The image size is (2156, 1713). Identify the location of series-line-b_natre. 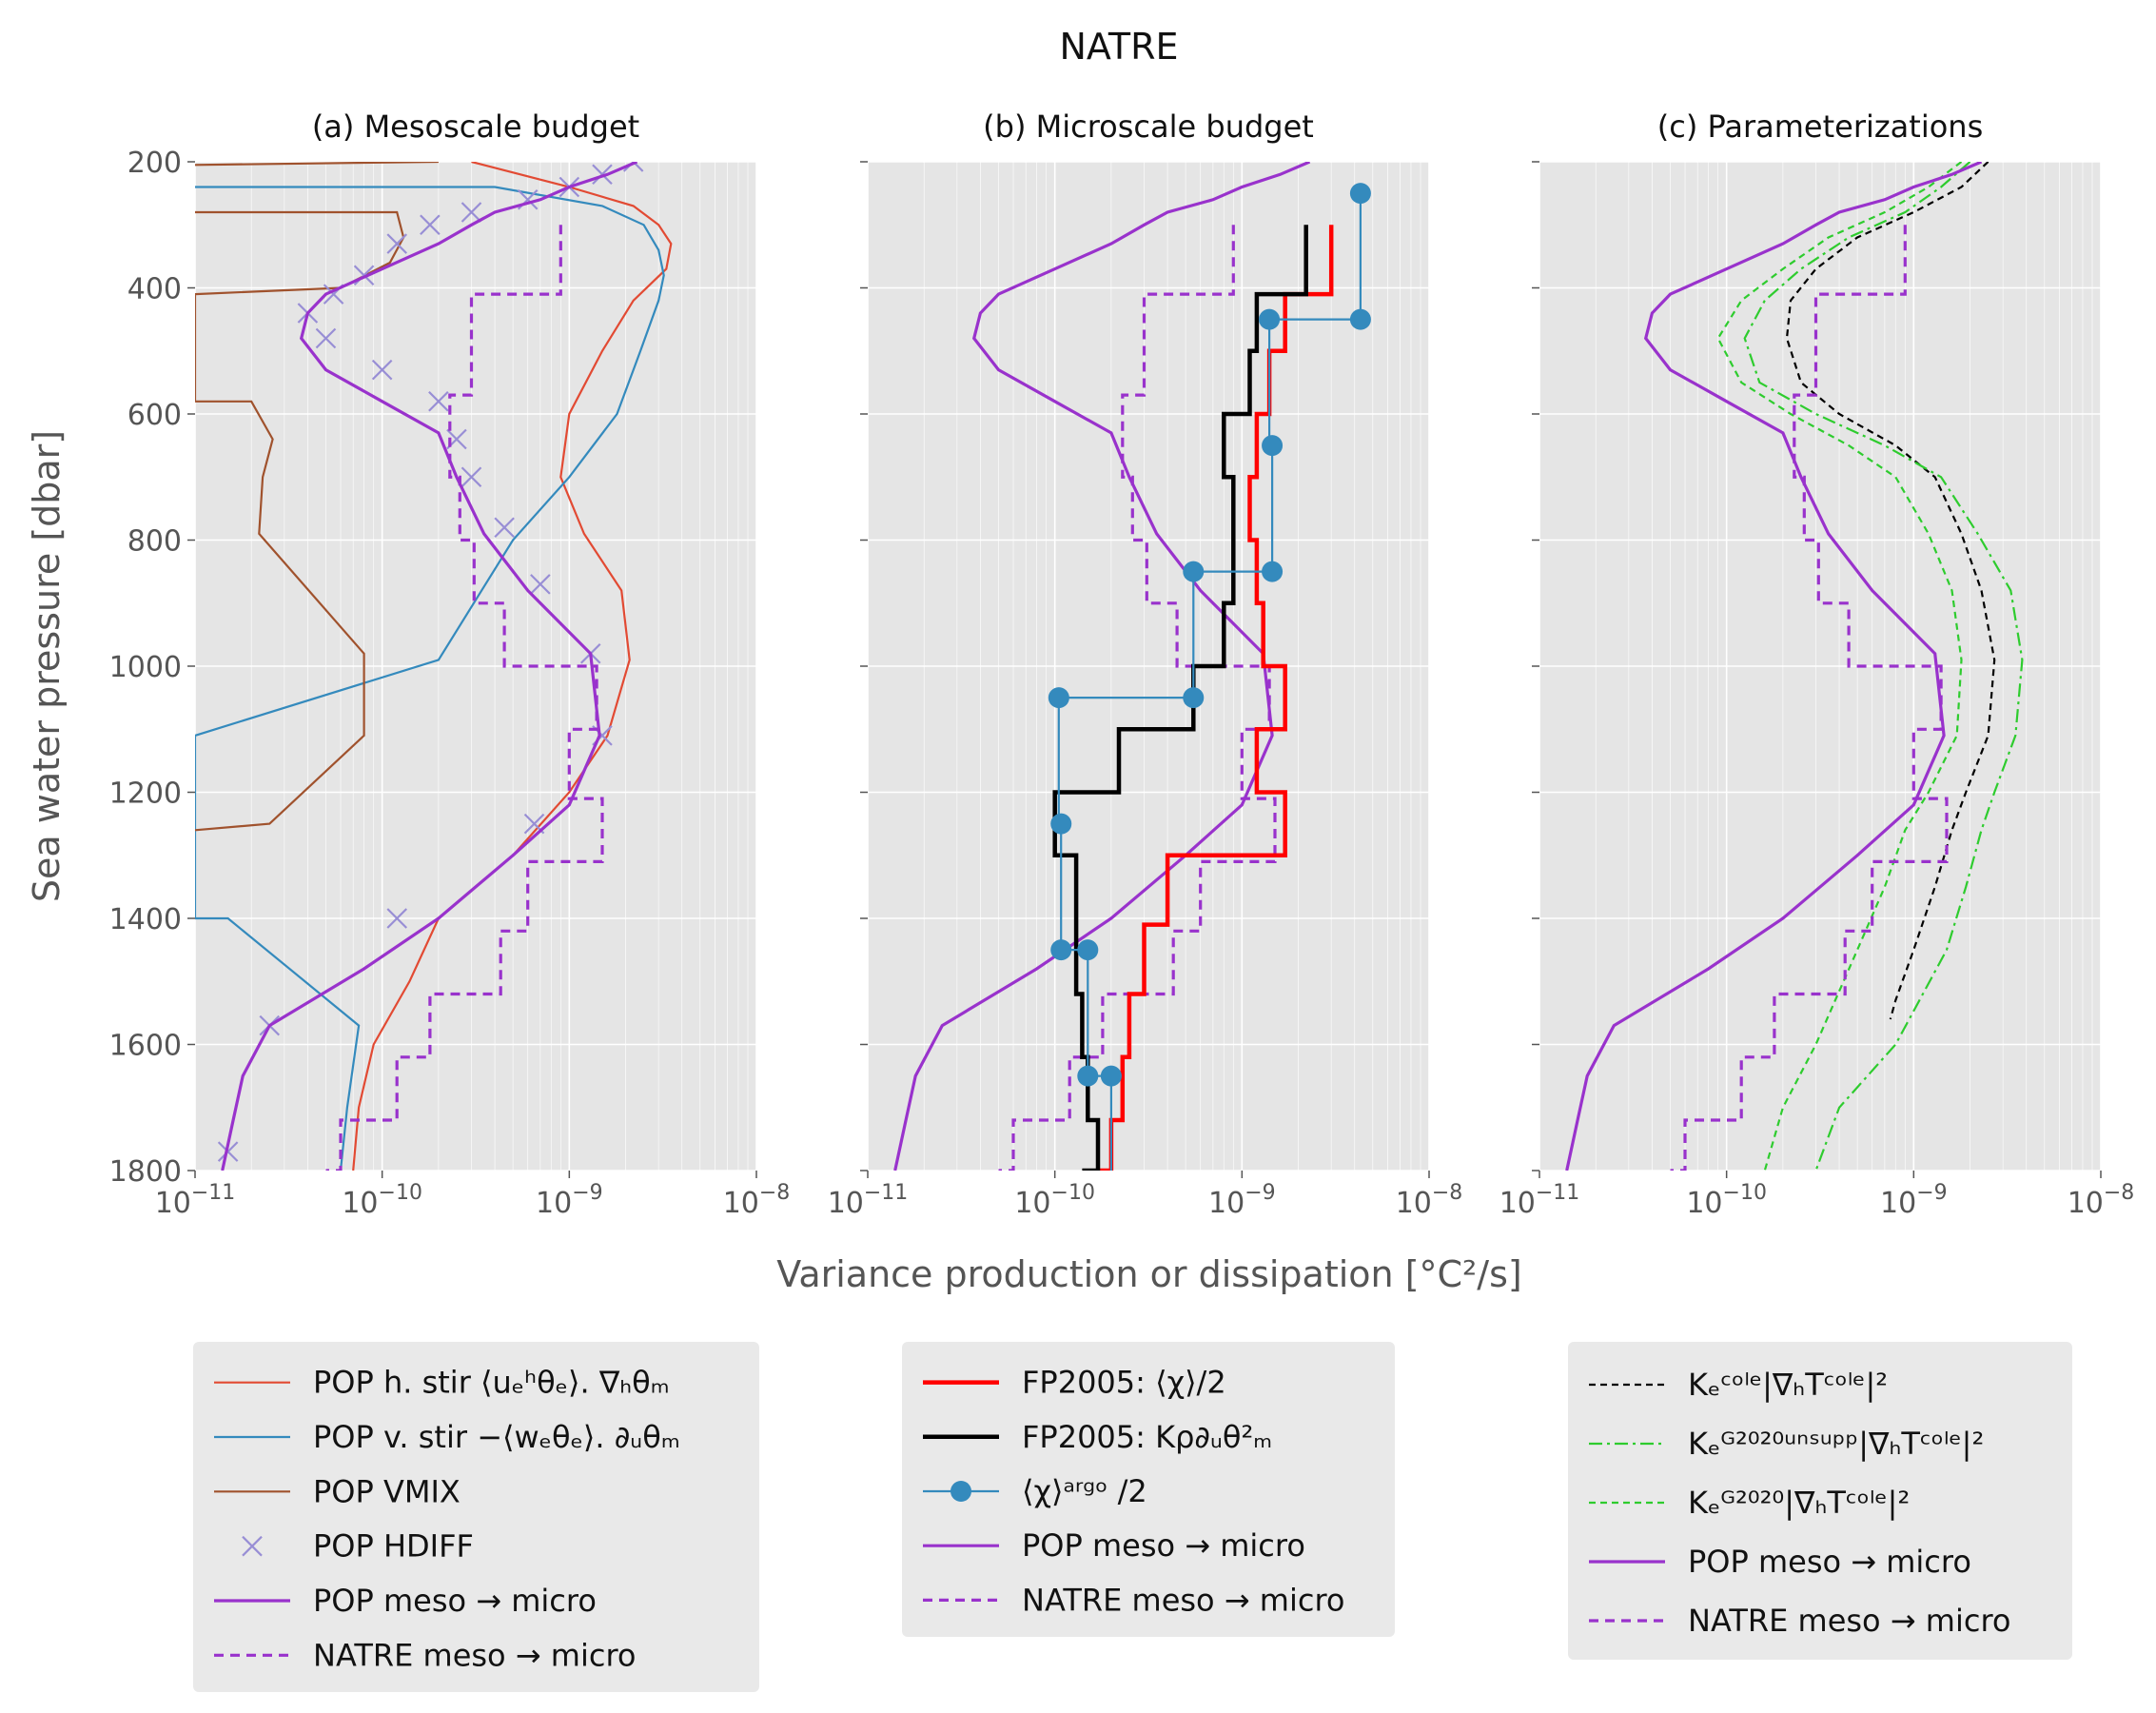
(1137, 698).